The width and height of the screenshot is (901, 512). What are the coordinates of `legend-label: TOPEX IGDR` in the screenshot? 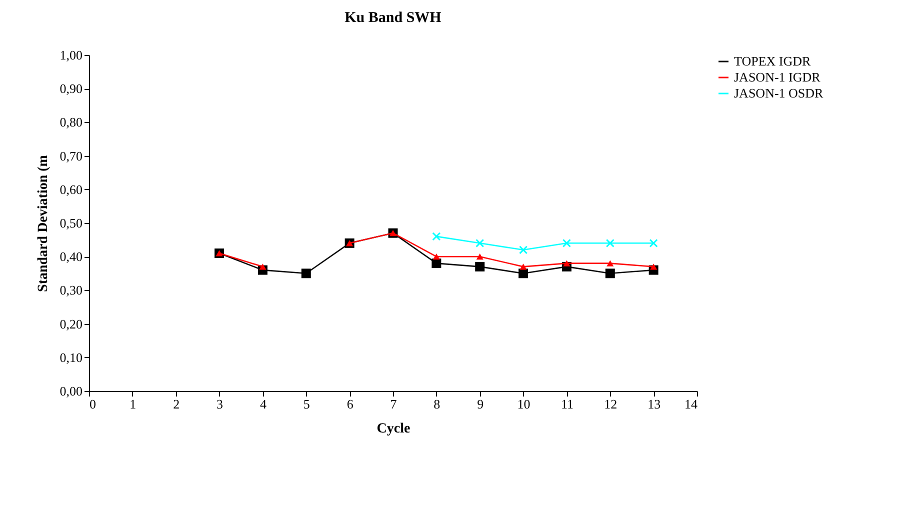 It's located at (773, 61).